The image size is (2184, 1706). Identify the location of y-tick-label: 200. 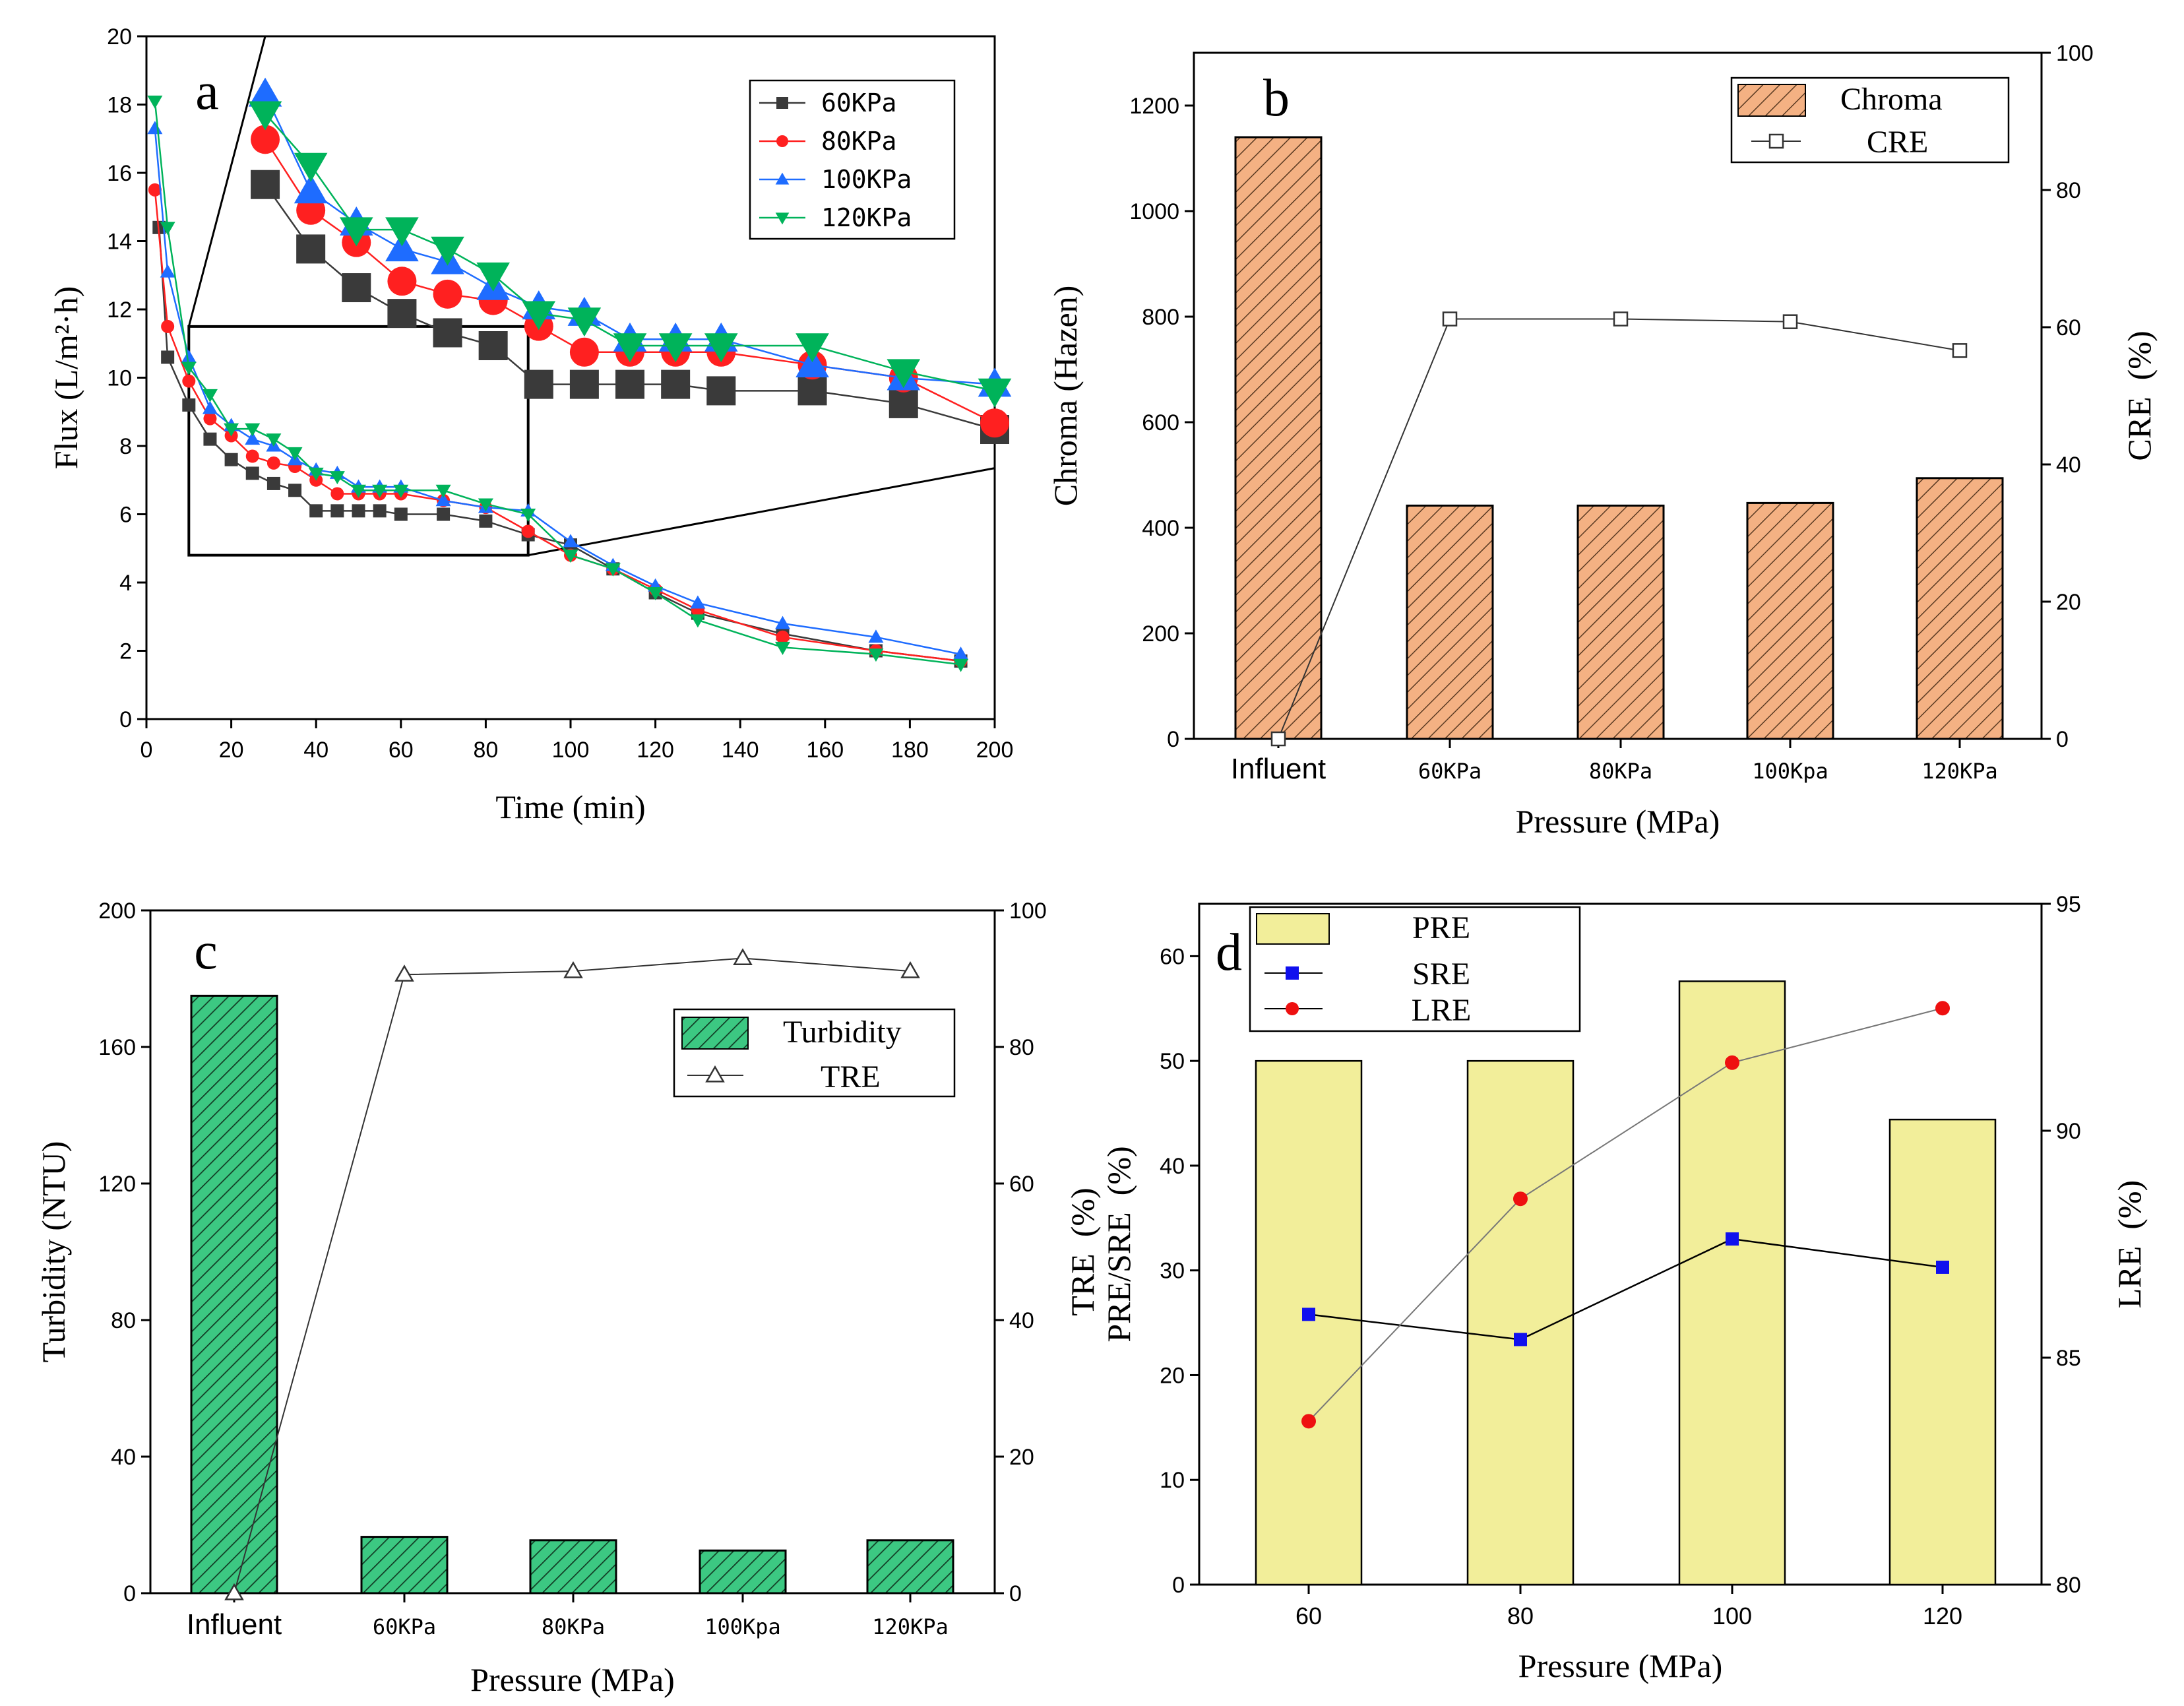
(1160, 634).